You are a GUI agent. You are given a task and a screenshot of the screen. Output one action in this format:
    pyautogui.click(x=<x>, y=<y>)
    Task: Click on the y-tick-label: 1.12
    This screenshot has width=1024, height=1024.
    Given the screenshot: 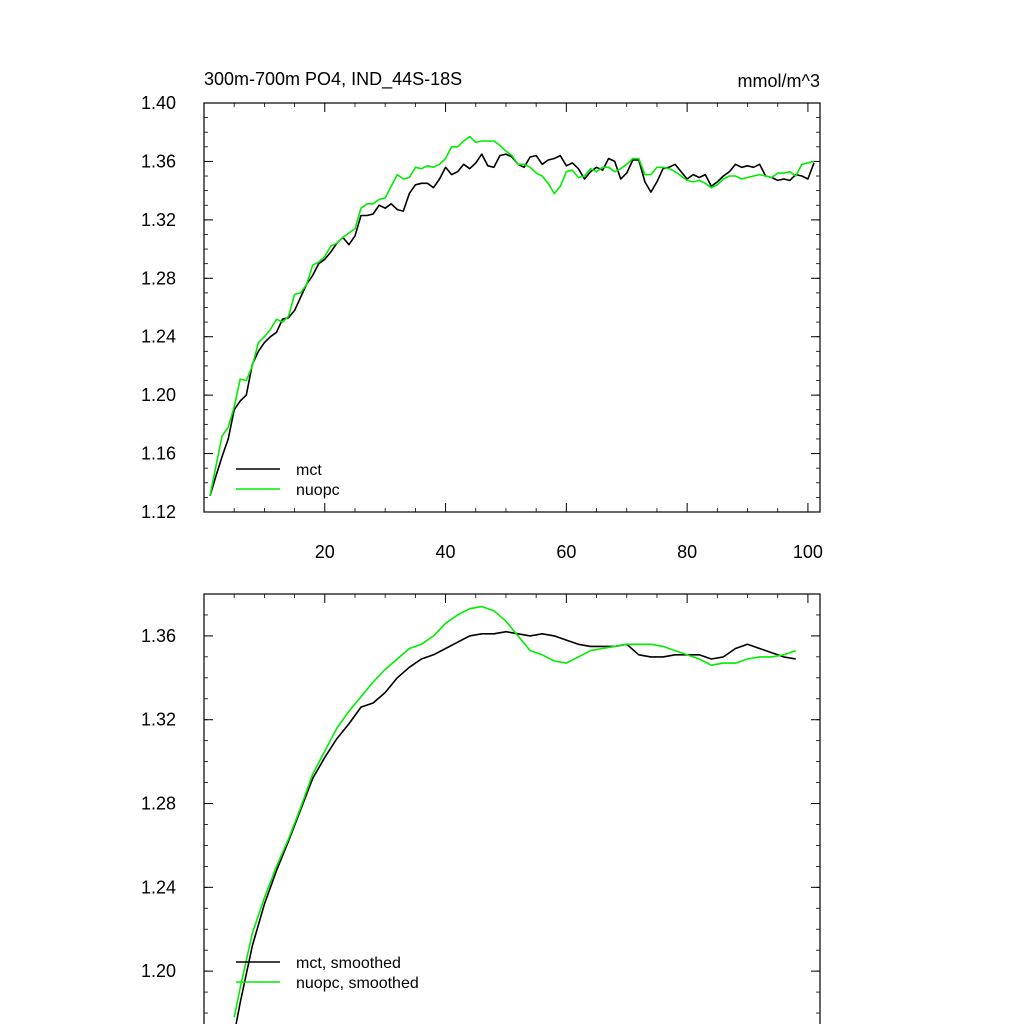 What is the action you would take?
    pyautogui.click(x=158, y=512)
    